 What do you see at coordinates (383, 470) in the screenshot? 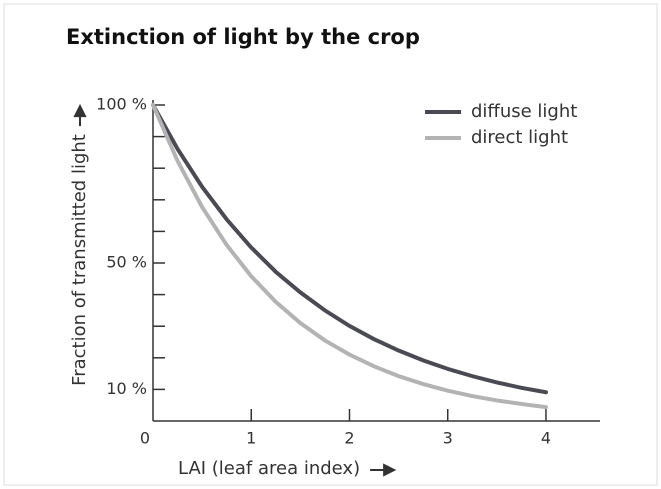
I see `x-axis-arrow` at bounding box center [383, 470].